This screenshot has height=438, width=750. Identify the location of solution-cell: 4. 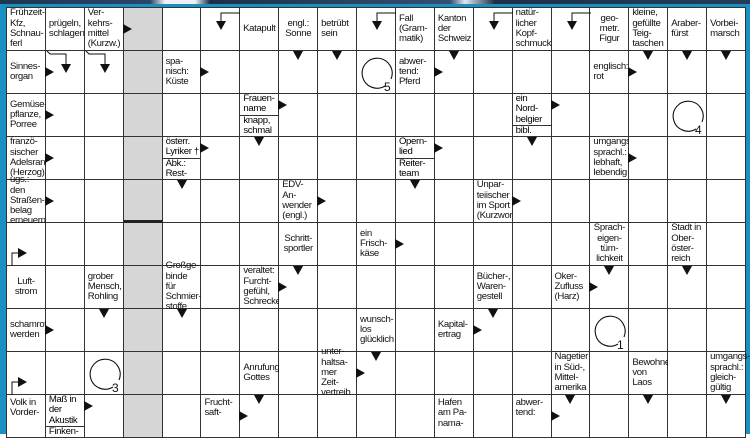
(688, 115).